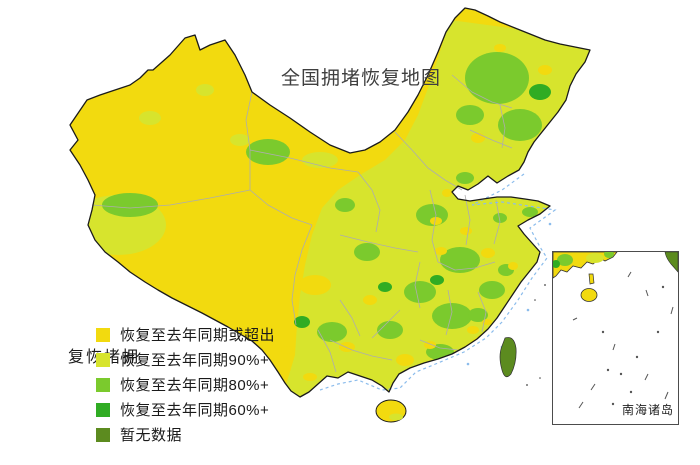 Image resolution: width=700 pixels, height=465 pixels. Describe the element at coordinates (589, 295) in the screenshot. I see `inset-hainan` at that location.